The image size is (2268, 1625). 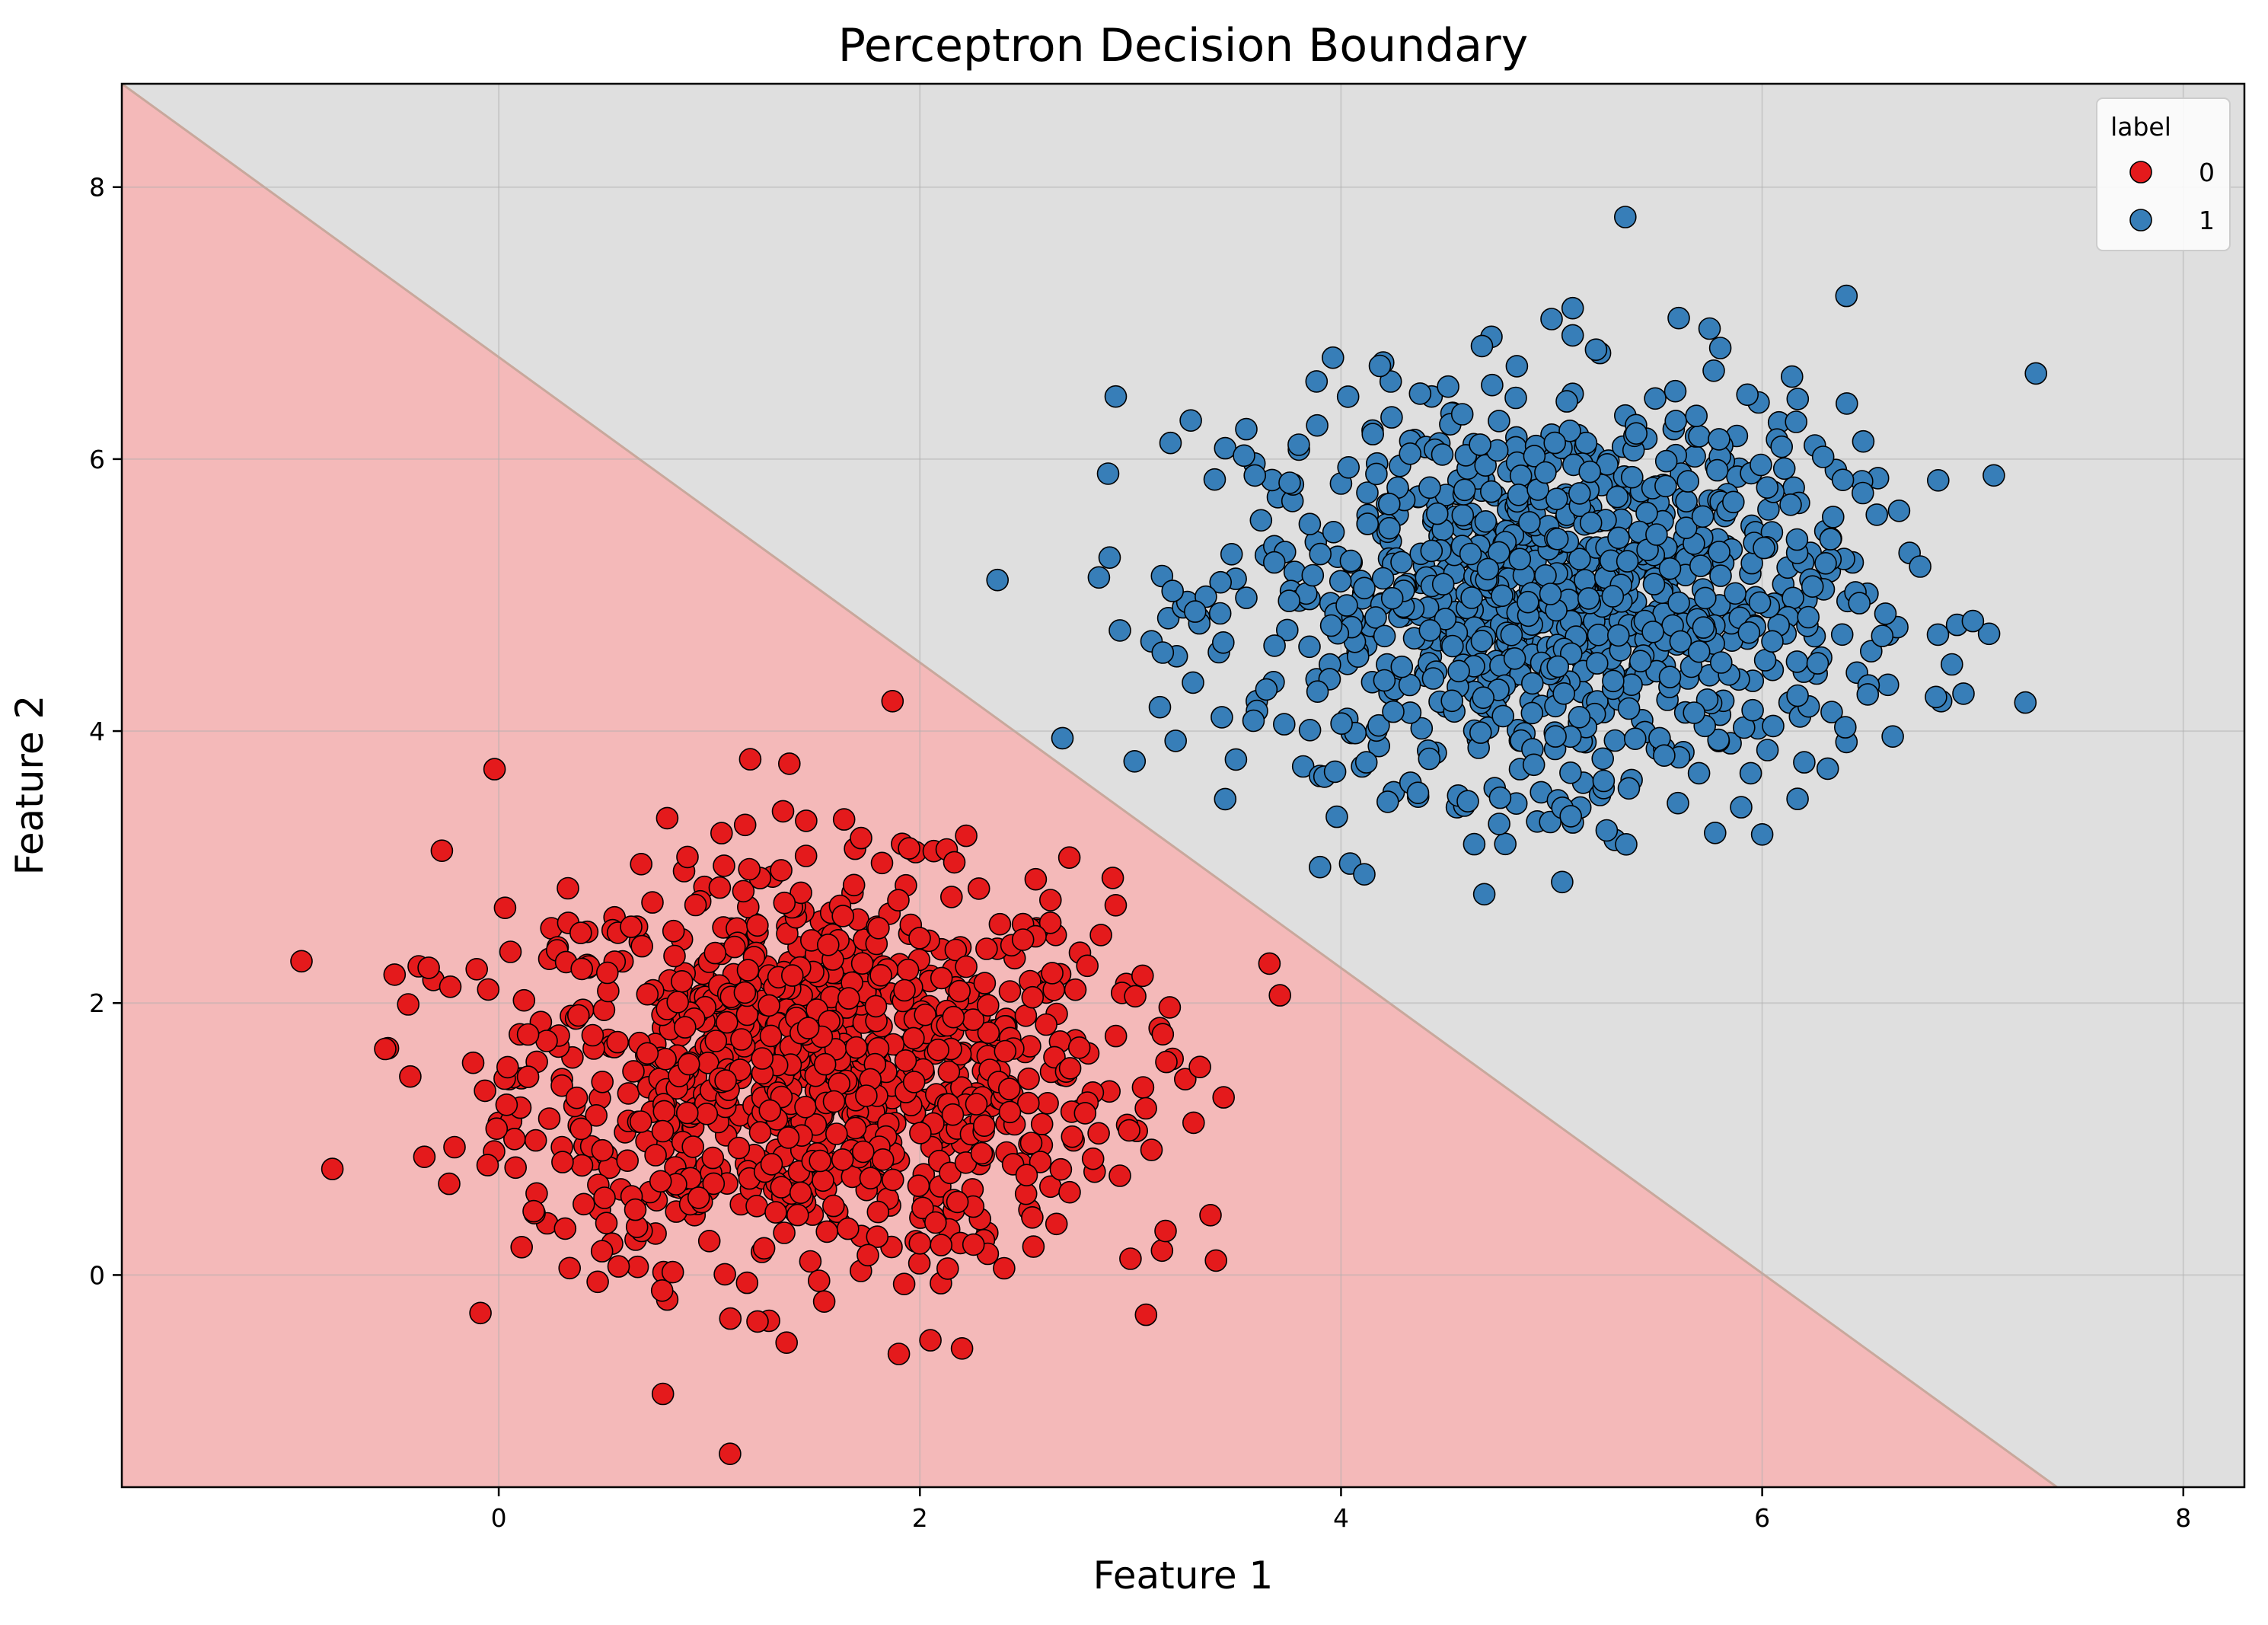 What do you see at coordinates (1762, 1518) in the screenshot?
I see `x-tick-label: 6` at bounding box center [1762, 1518].